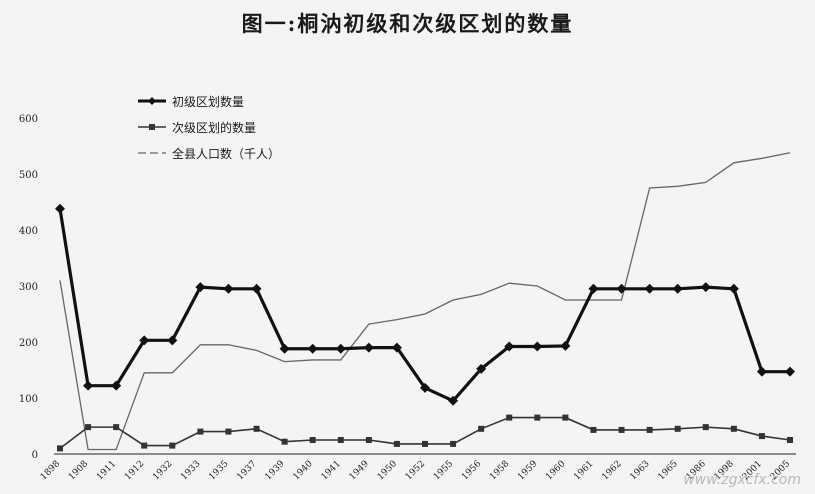  Describe the element at coordinates (78, 470) in the screenshot. I see `x-tick-label: 1908` at that location.